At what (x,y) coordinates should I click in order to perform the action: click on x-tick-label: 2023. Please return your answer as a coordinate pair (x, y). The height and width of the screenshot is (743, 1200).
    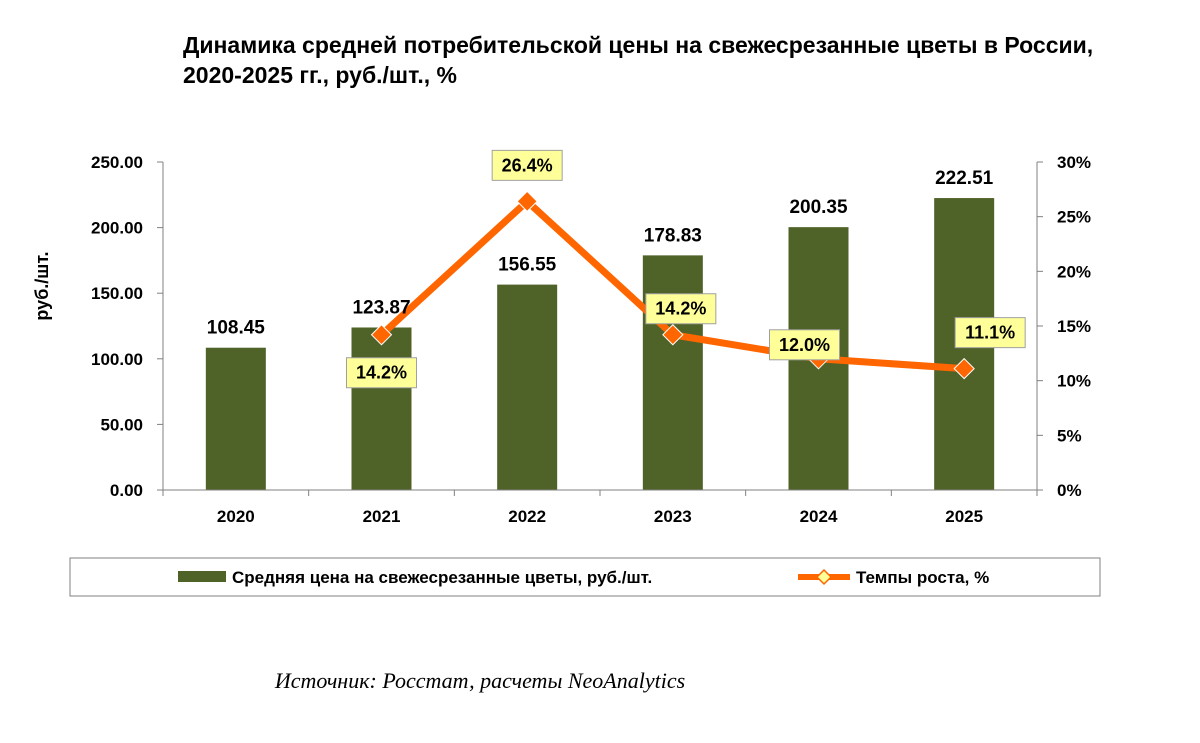
    Looking at the image, I should click on (673, 516).